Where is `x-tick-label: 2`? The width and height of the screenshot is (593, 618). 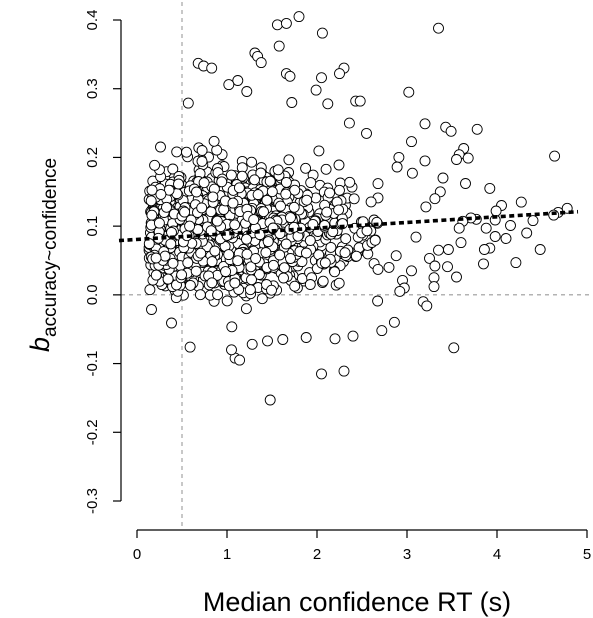 x-tick-label: 2 is located at coordinates (317, 554).